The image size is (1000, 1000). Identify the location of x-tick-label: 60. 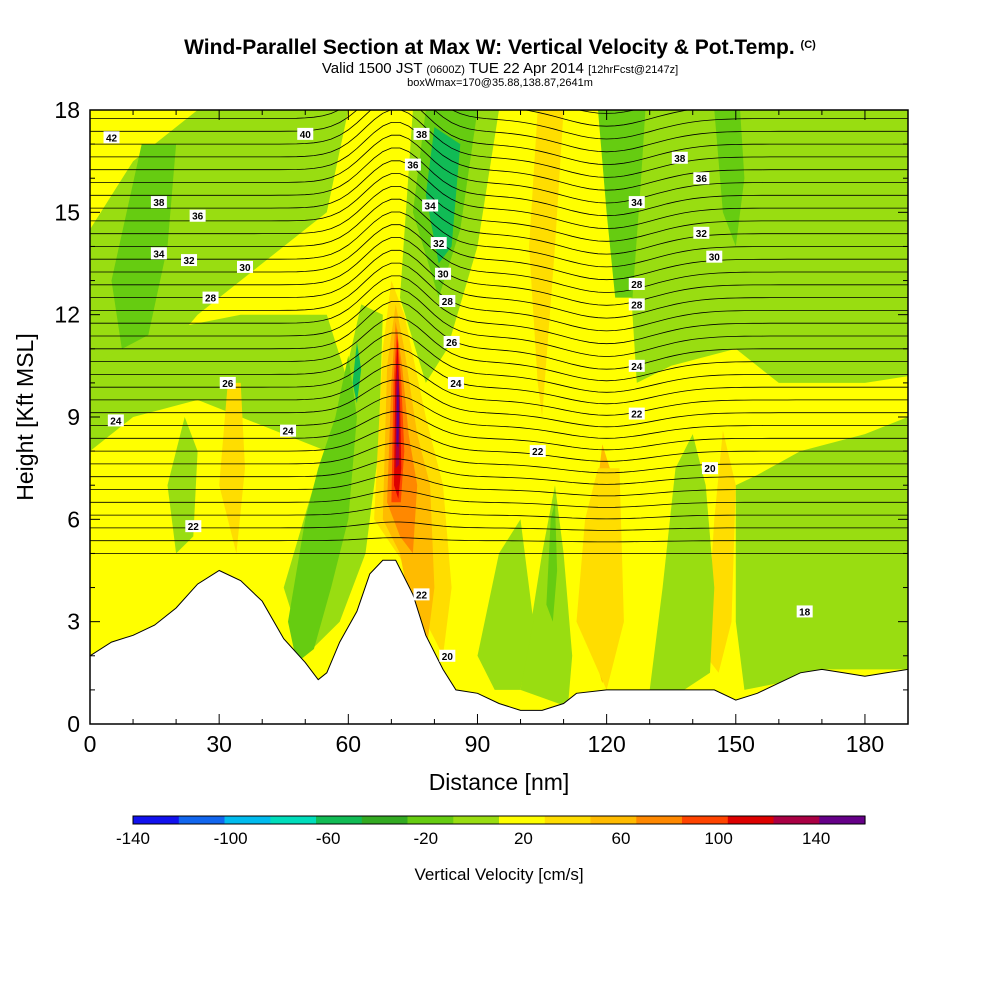
(349, 744).